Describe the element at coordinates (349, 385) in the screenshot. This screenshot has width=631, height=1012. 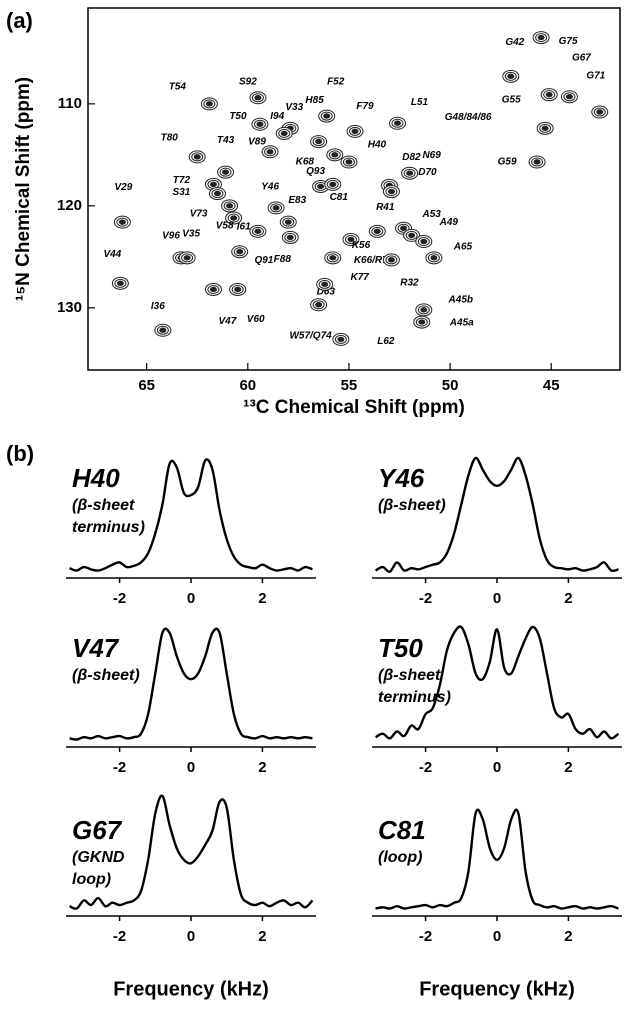
I see `x-tick-label: 55` at that location.